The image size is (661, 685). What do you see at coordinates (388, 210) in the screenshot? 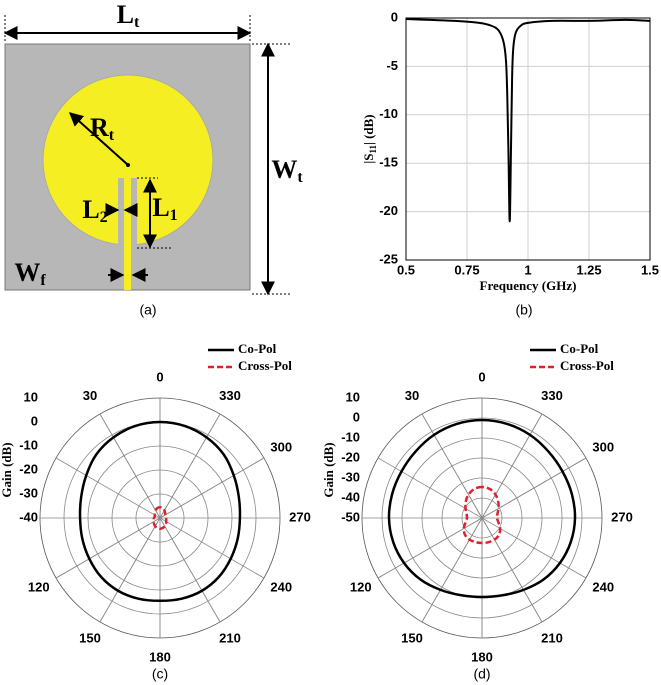
I see `y-tick-label: -20` at bounding box center [388, 210].